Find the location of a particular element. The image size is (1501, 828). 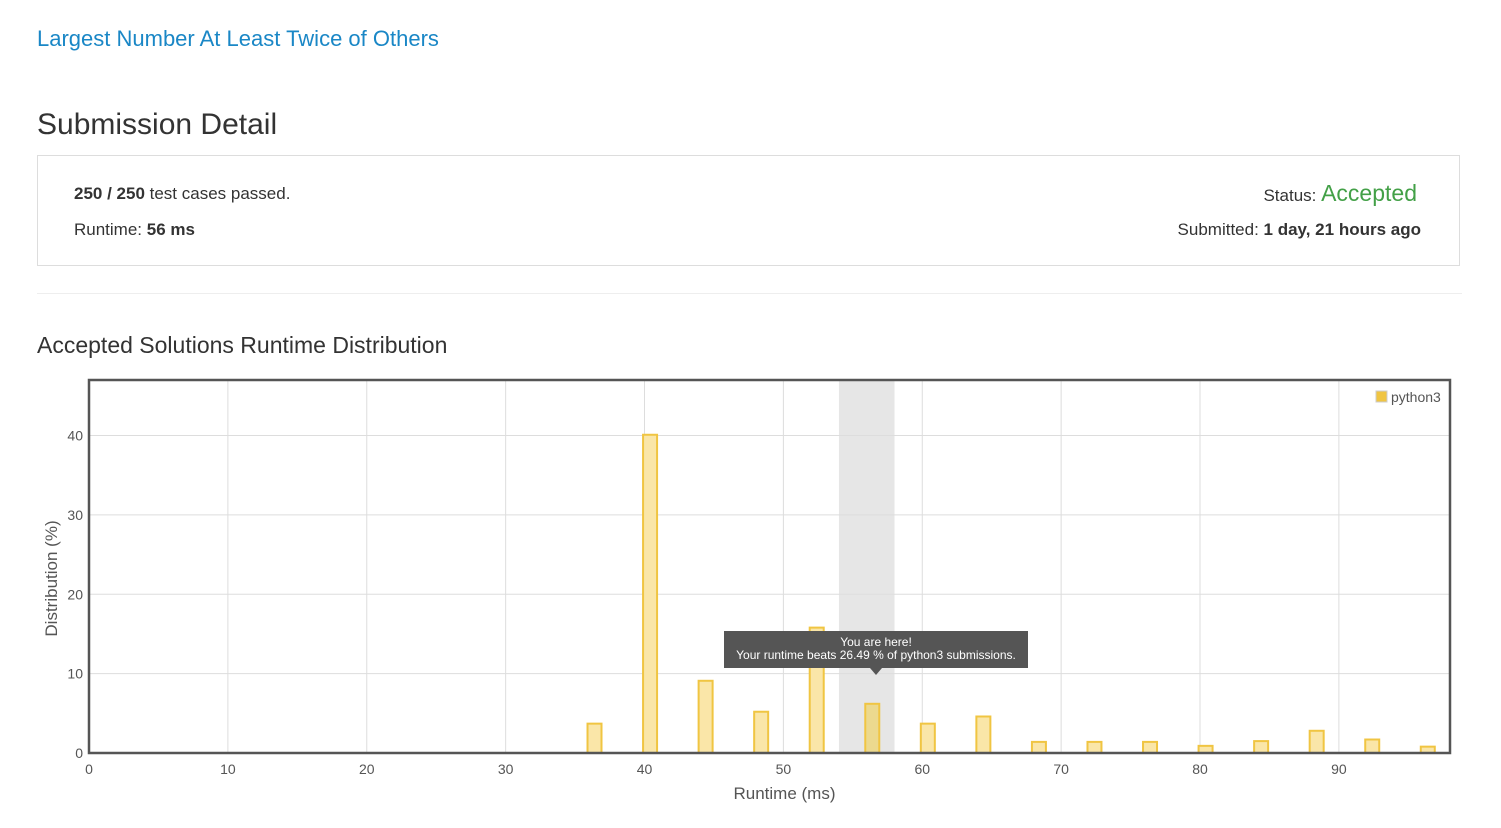

x-tick-label: 0 is located at coordinates (89, 769).